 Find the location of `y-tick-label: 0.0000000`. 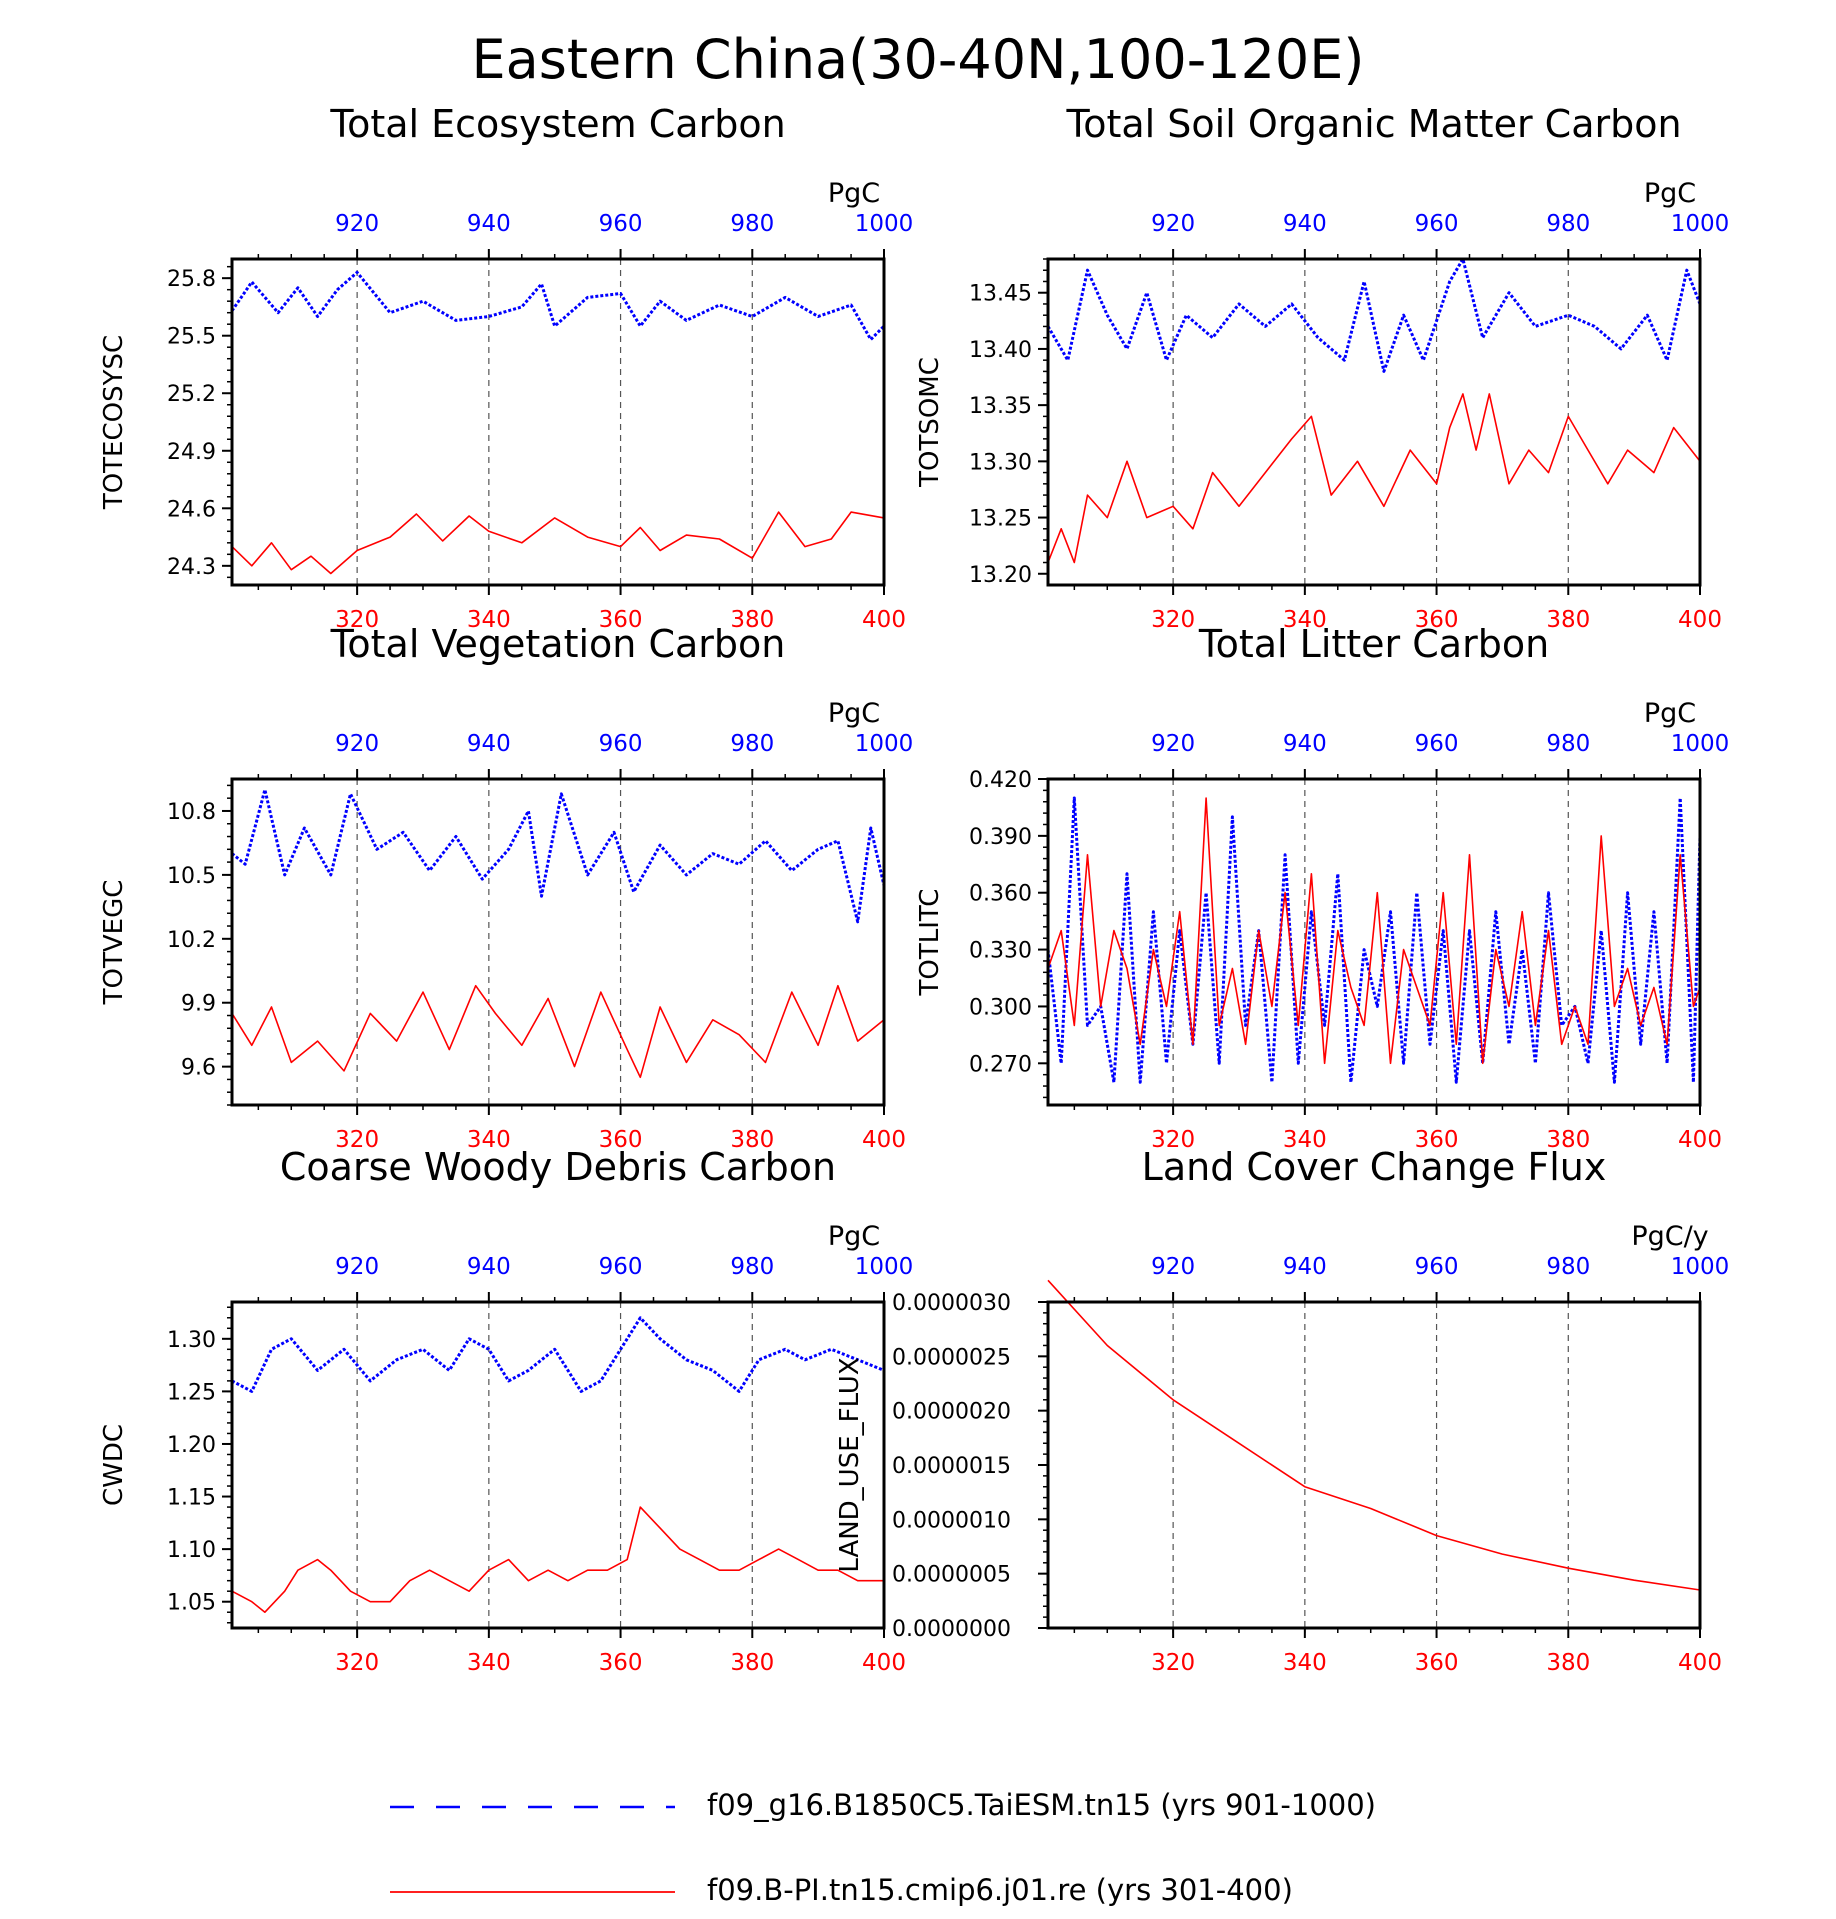

y-tick-label: 0.0000000 is located at coordinates (951, 1629).